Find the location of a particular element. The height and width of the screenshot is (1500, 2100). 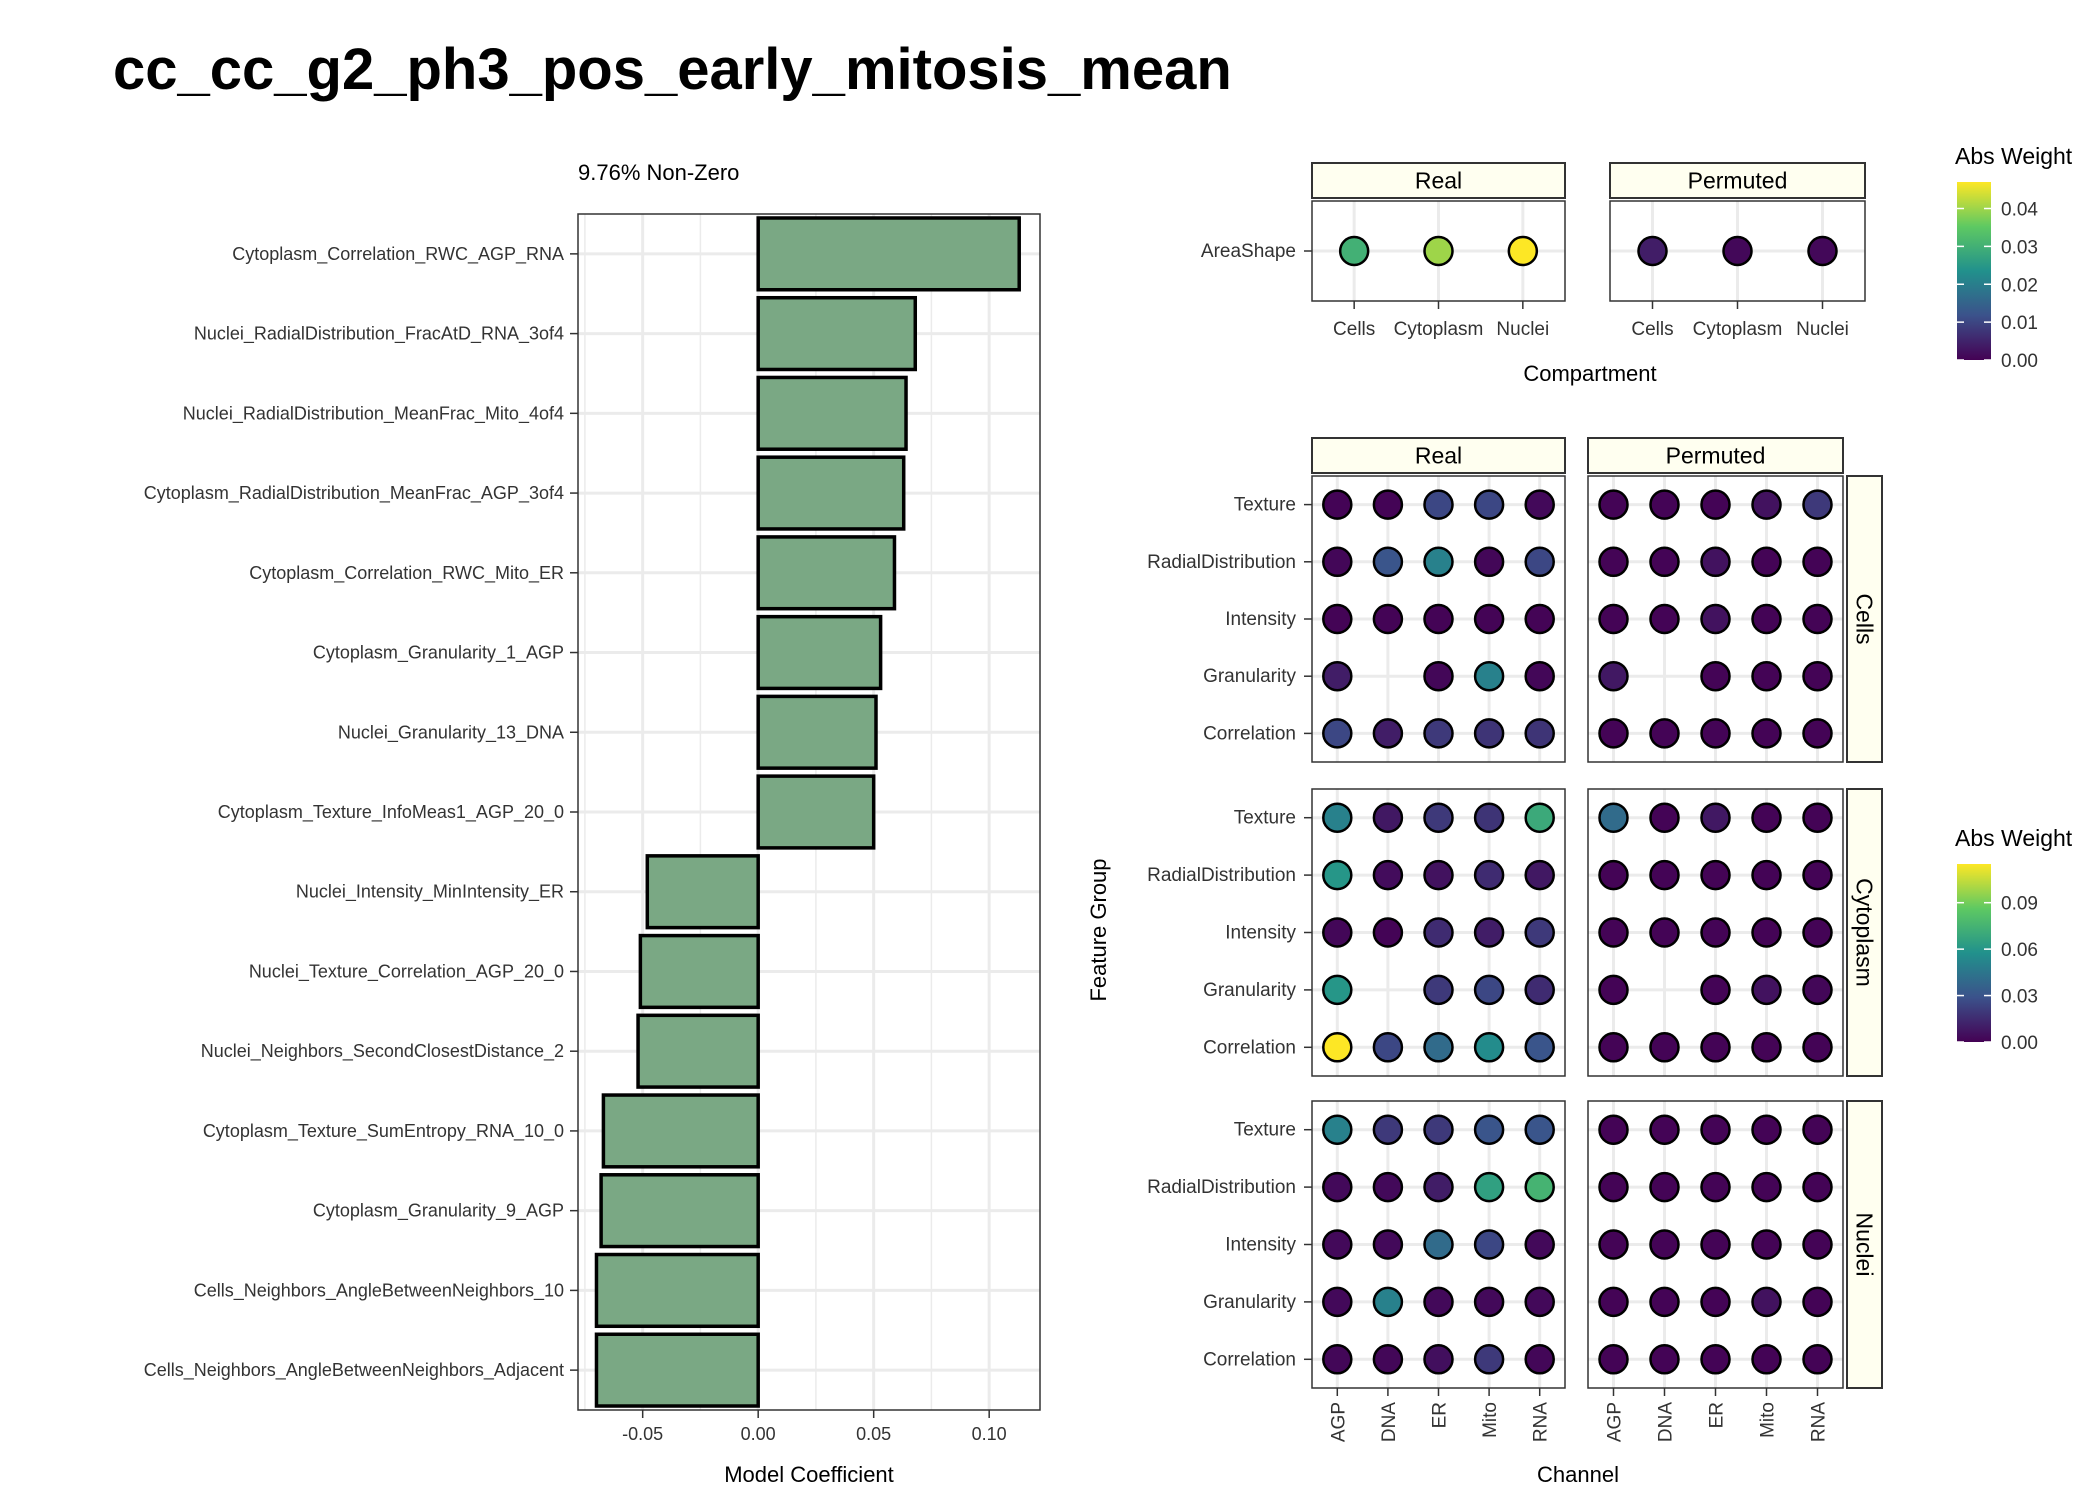

bar-category-label: Cytoplasm_Correlation_RWC_AGP_RNA is located at coordinates (398, 254).